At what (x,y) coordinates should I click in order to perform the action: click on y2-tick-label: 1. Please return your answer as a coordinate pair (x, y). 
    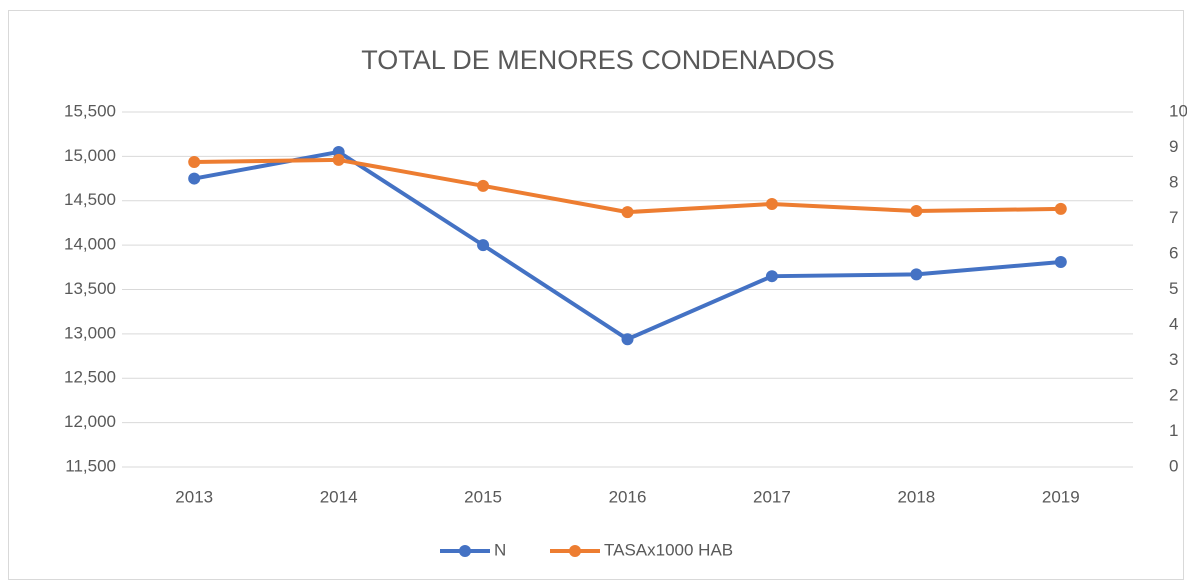
    Looking at the image, I should click on (1173, 430).